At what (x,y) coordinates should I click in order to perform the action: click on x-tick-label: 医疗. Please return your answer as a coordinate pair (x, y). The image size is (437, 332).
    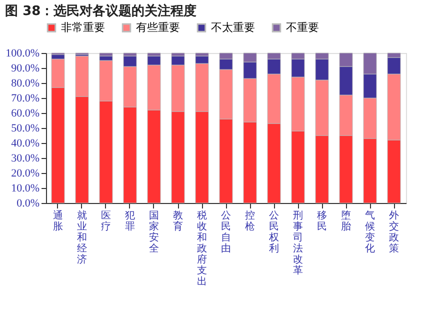
    Looking at the image, I should click on (106, 221).